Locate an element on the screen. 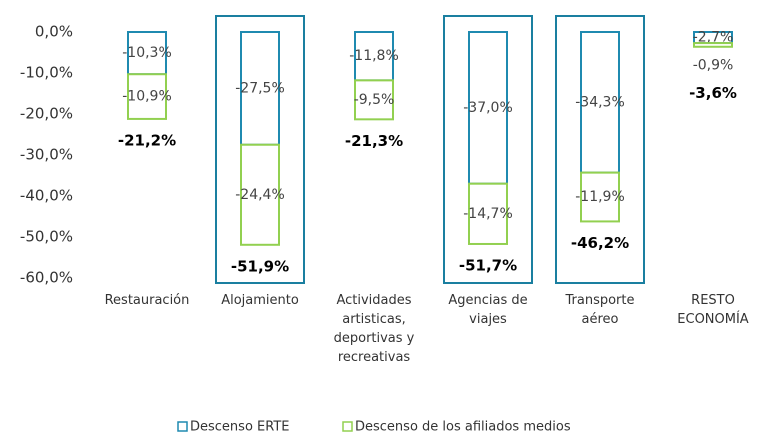 This screenshot has width=759, height=434. value-label: -0,9% is located at coordinates (713, 66).